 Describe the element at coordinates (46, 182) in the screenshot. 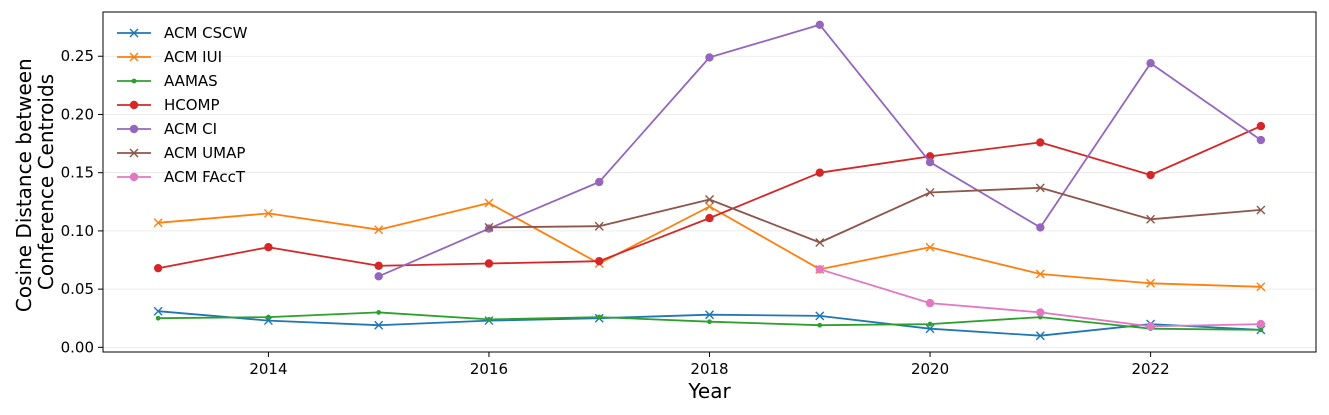

I see `y-axis-title-line-2: Conference Centroids` at that location.